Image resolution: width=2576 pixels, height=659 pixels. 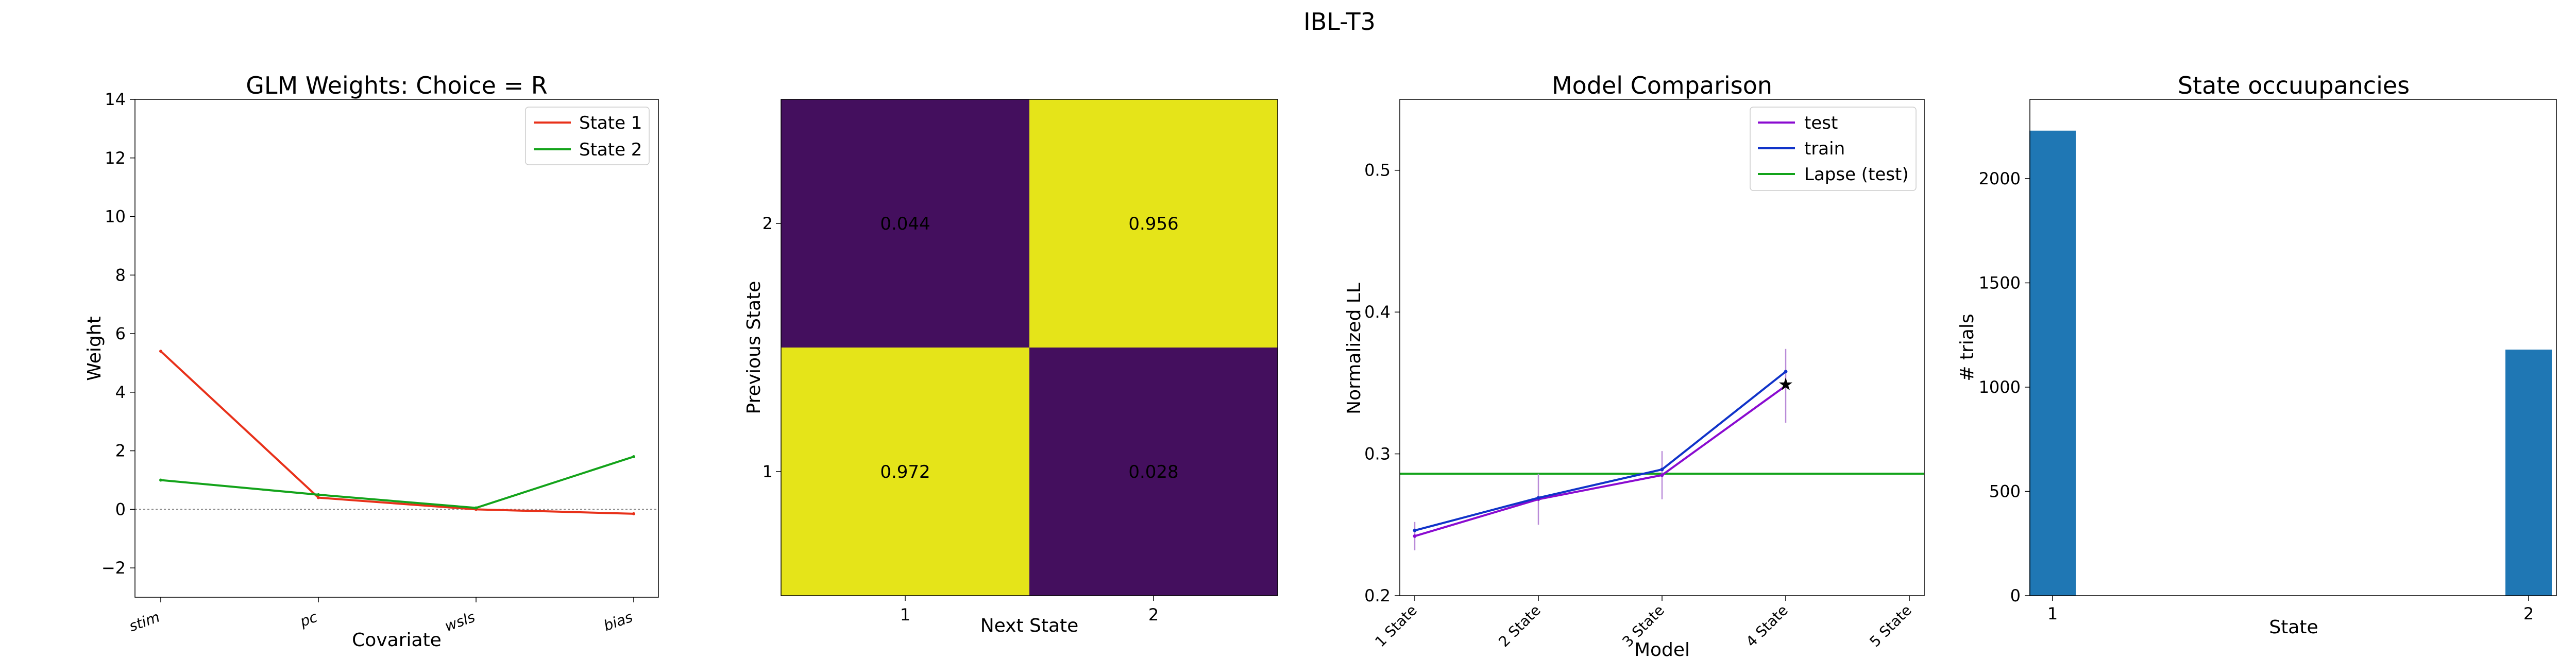 I want to click on heatmap-ticks: 1 2 2 1, so click(x=960, y=420).